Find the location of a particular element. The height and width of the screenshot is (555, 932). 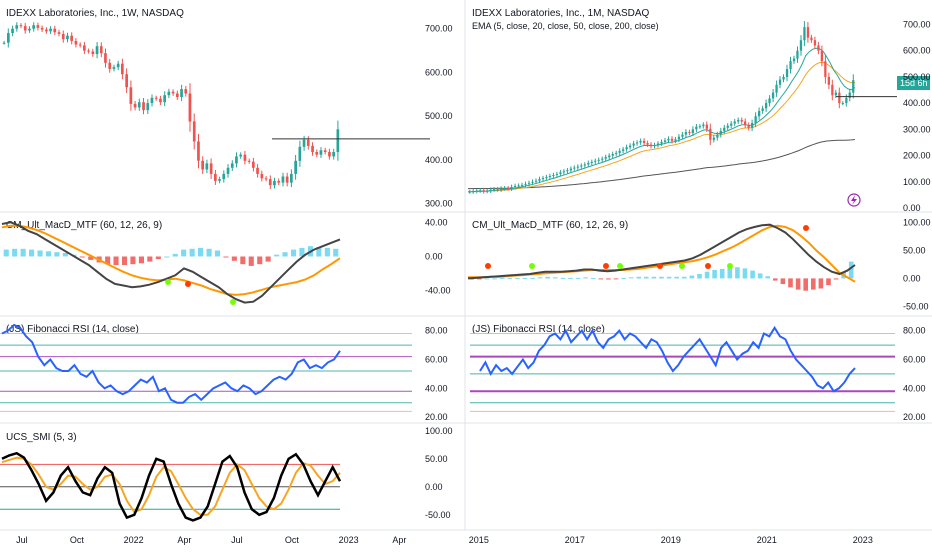

y-tick-label: 500.00 is located at coordinates (439, 116).